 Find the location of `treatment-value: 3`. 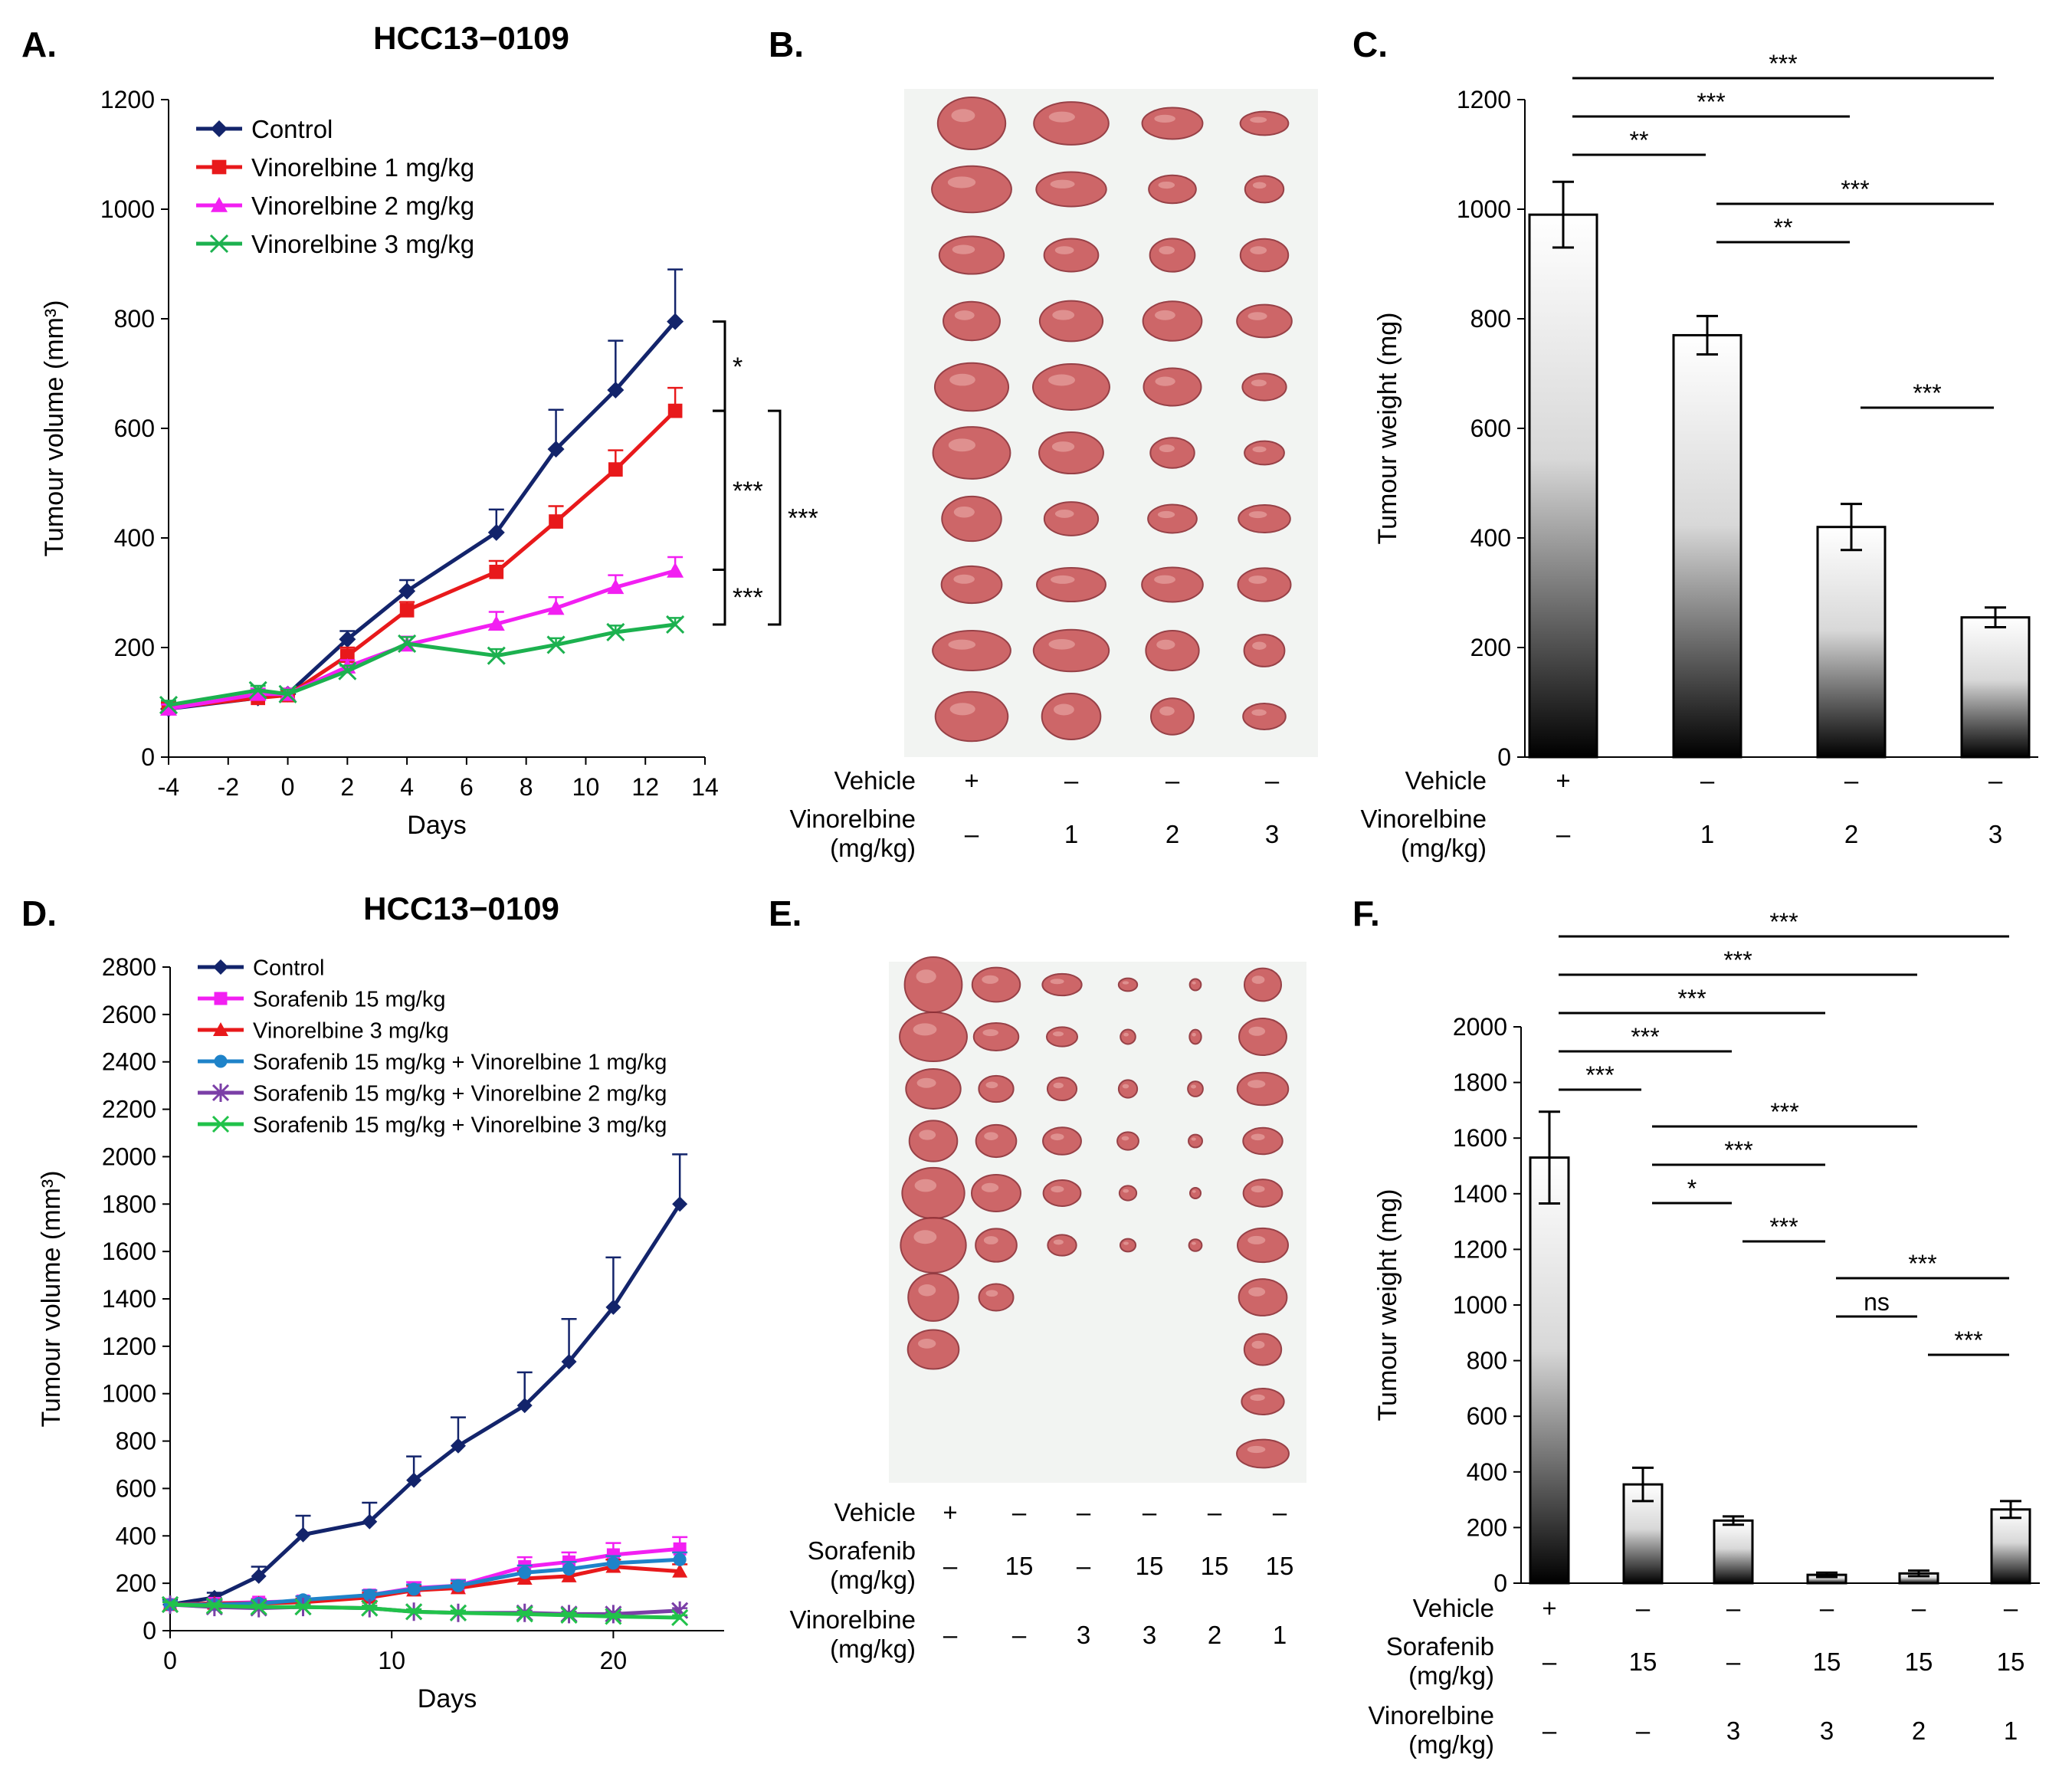

treatment-value: 3 is located at coordinates (1733, 1731).